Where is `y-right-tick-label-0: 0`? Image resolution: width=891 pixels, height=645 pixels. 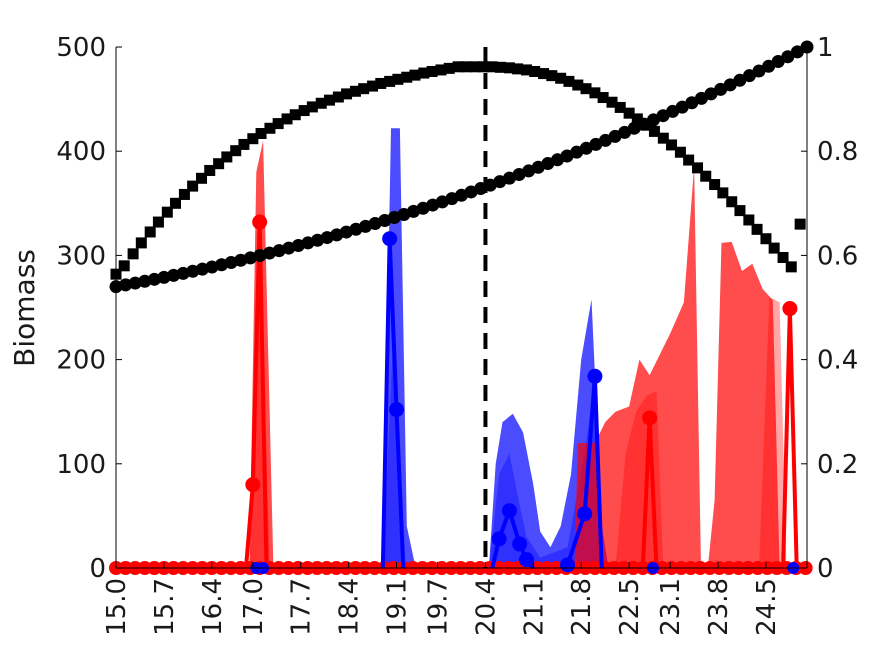
y-right-tick-label-0: 0 is located at coordinates (825, 569).